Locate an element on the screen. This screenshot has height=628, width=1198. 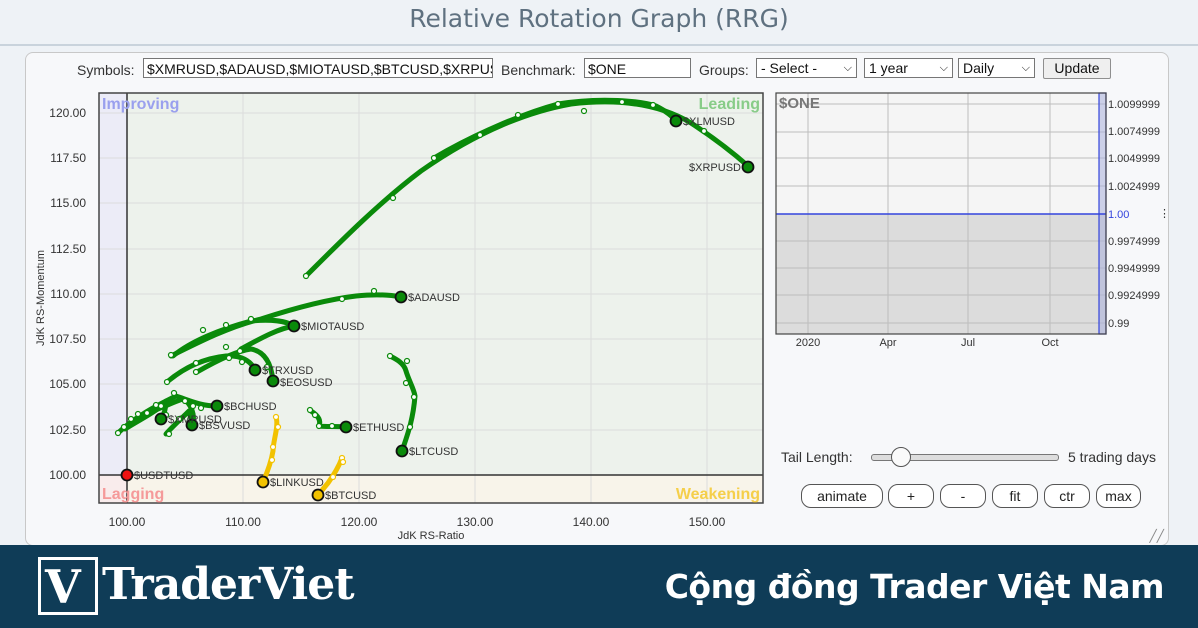
logo-mark: V is located at coordinates (68, 586).